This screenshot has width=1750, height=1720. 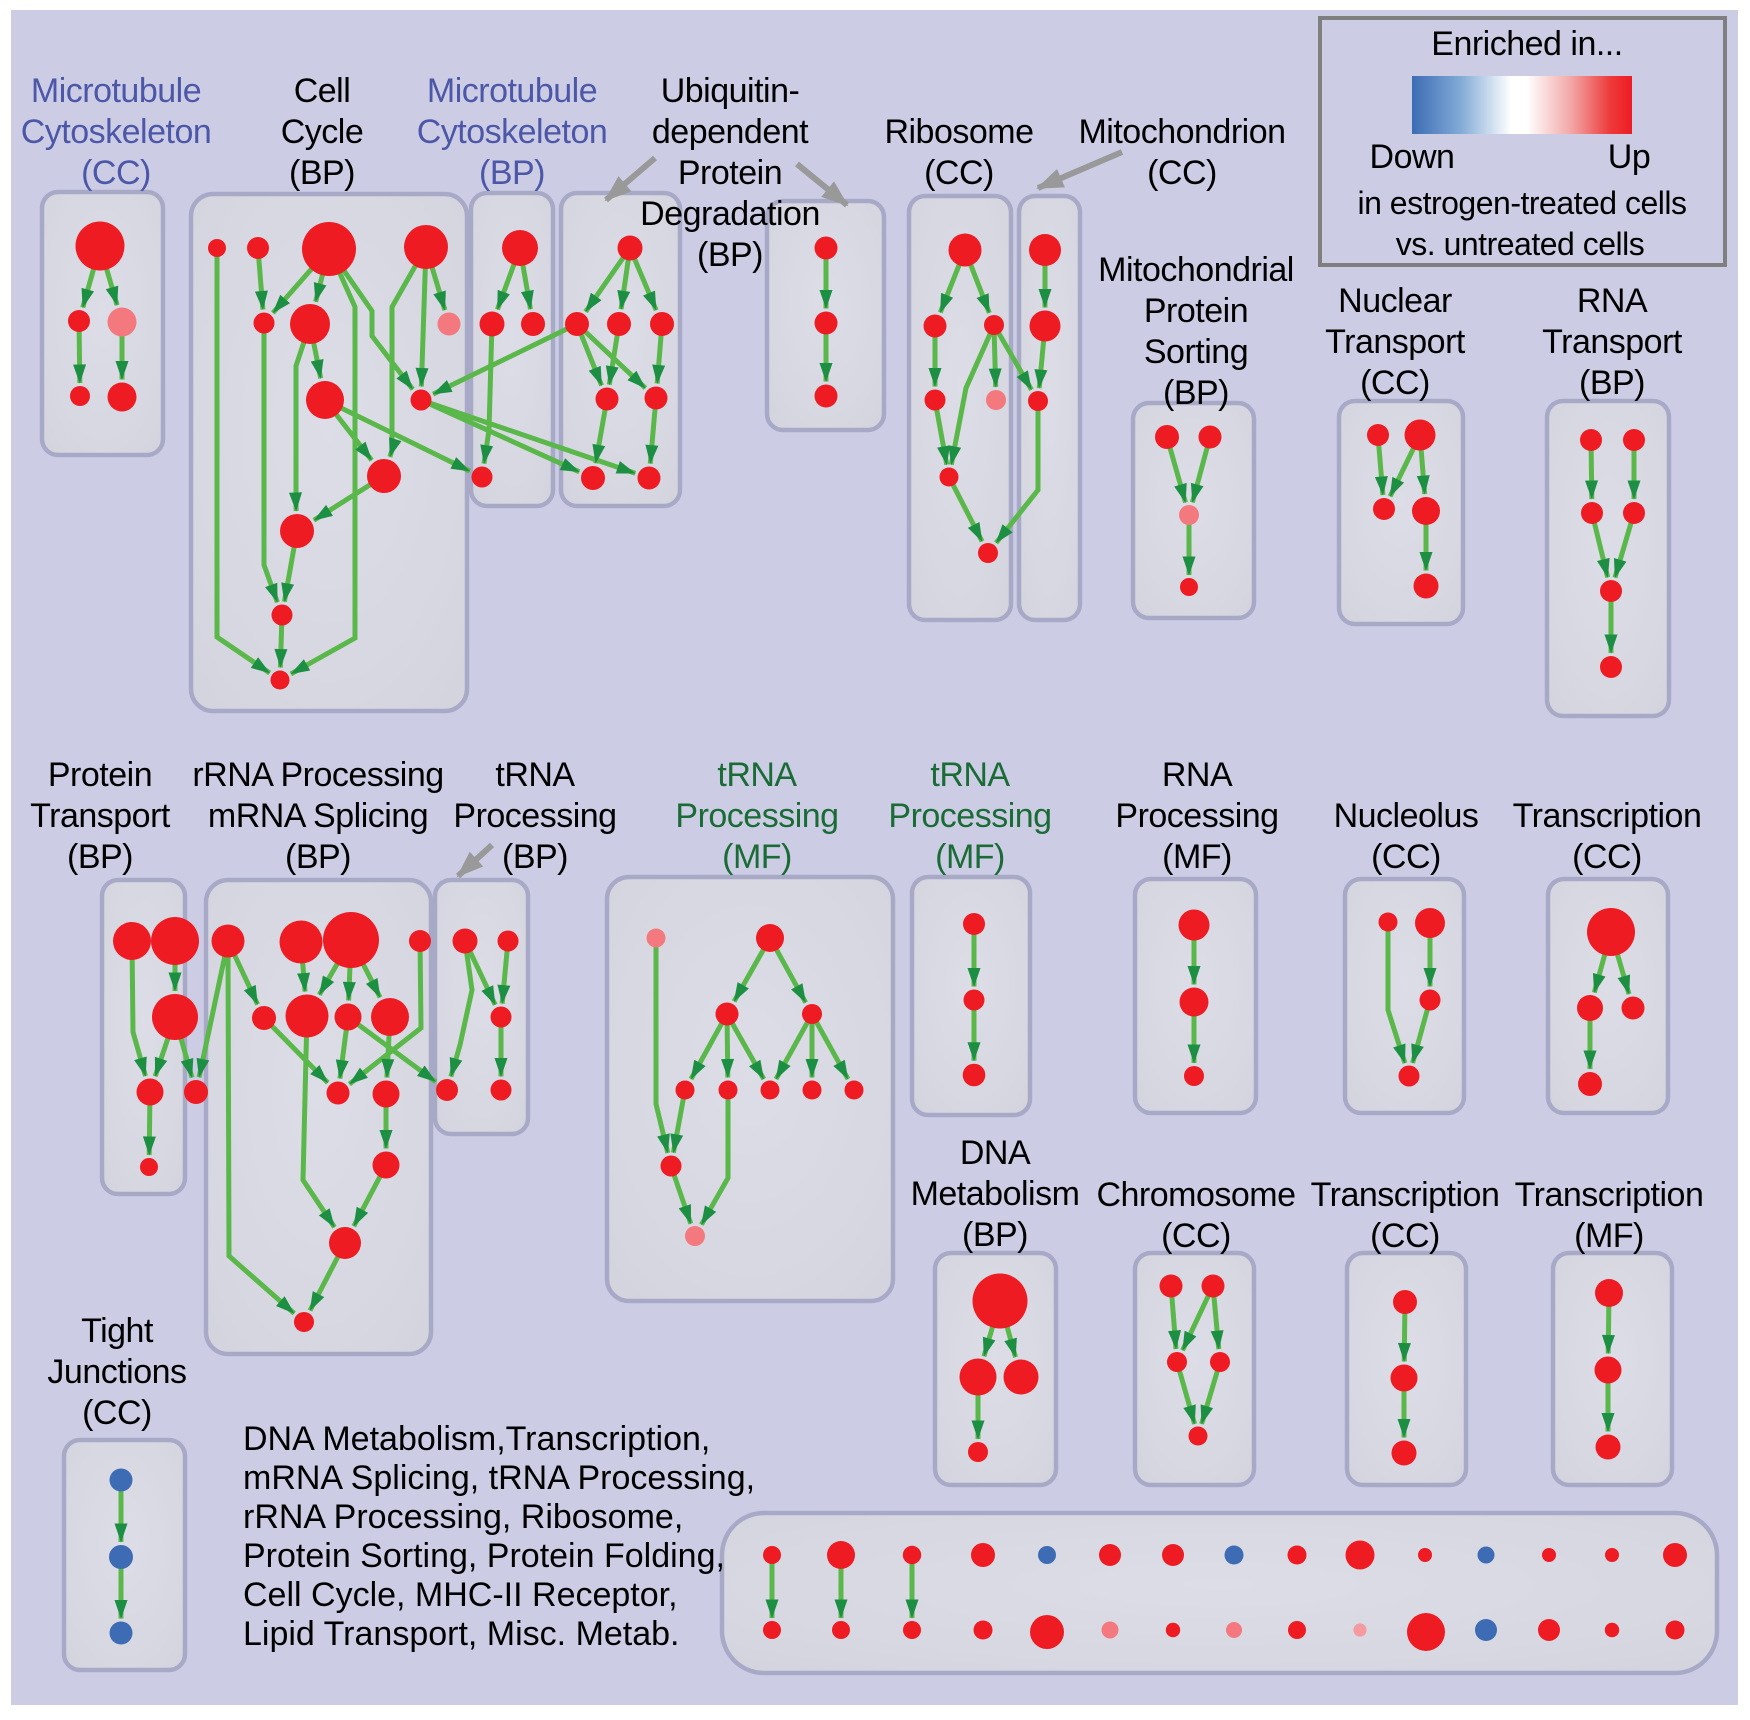 What do you see at coordinates (461, 1634) in the screenshot?
I see `svg-text: Lipid Transport, Misc. Metab.` at bounding box center [461, 1634].